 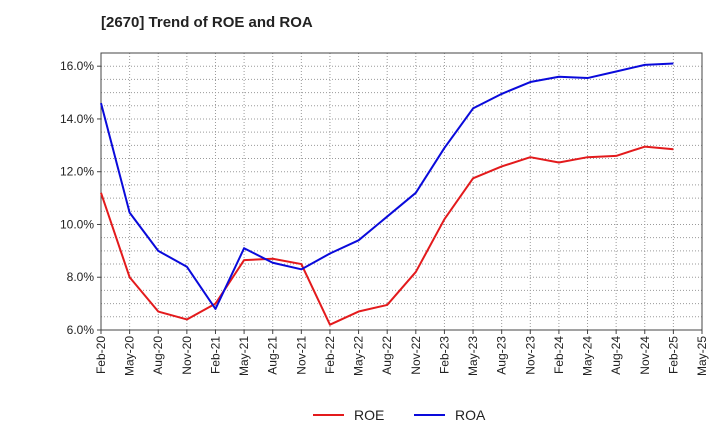 I want to click on x-tick-label: May-20, so click(x=130, y=356).